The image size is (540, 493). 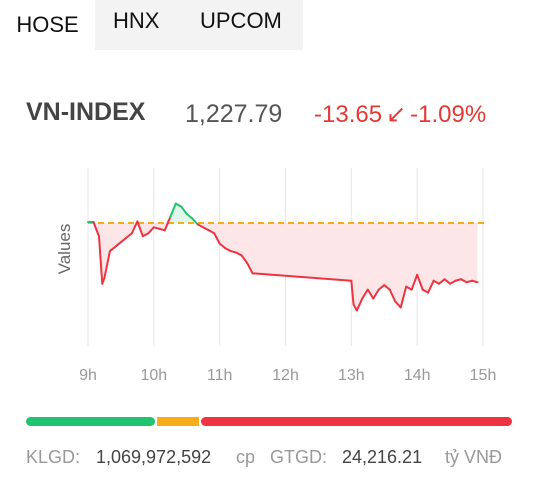 I want to click on x-tick-label: 12h, so click(x=285, y=375).